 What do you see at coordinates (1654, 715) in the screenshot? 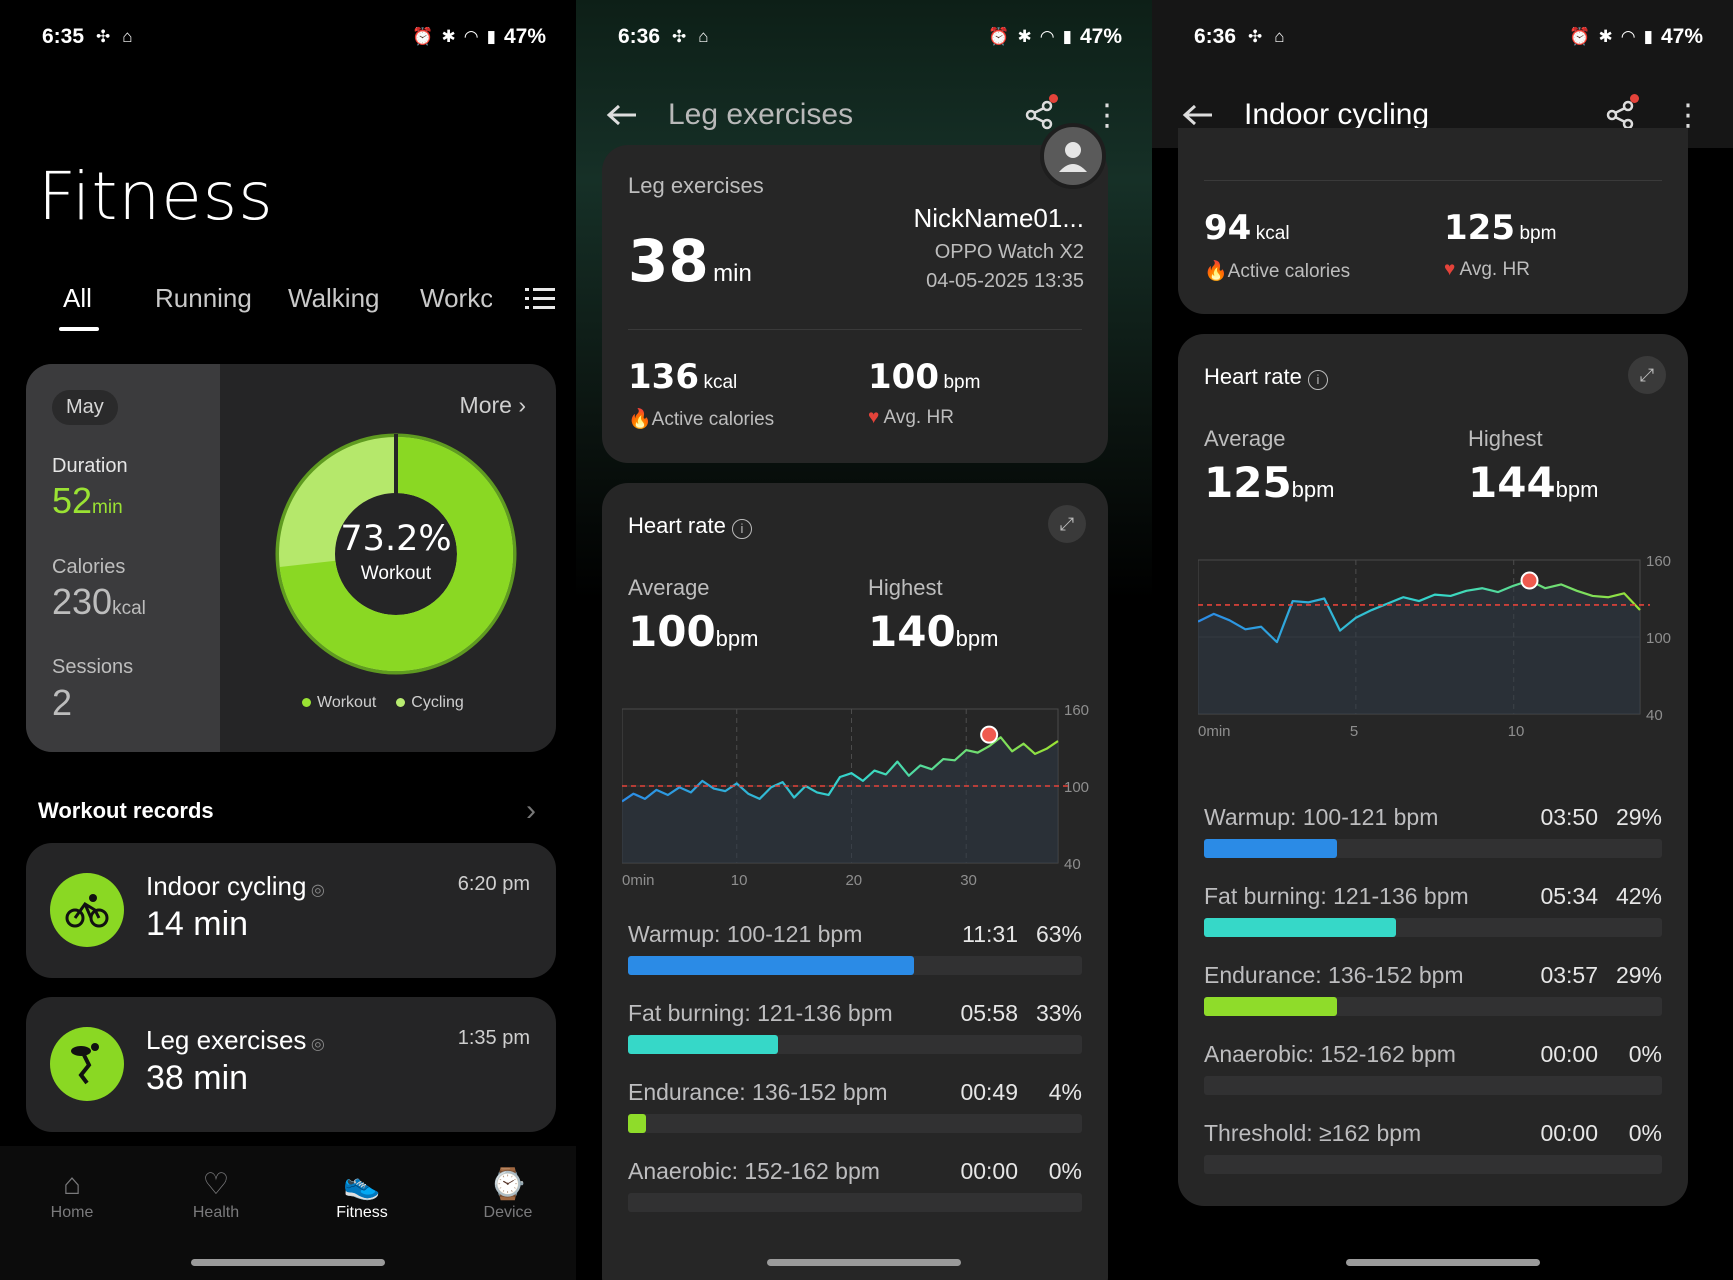
I see `y-tick-label: 40` at bounding box center [1654, 715].